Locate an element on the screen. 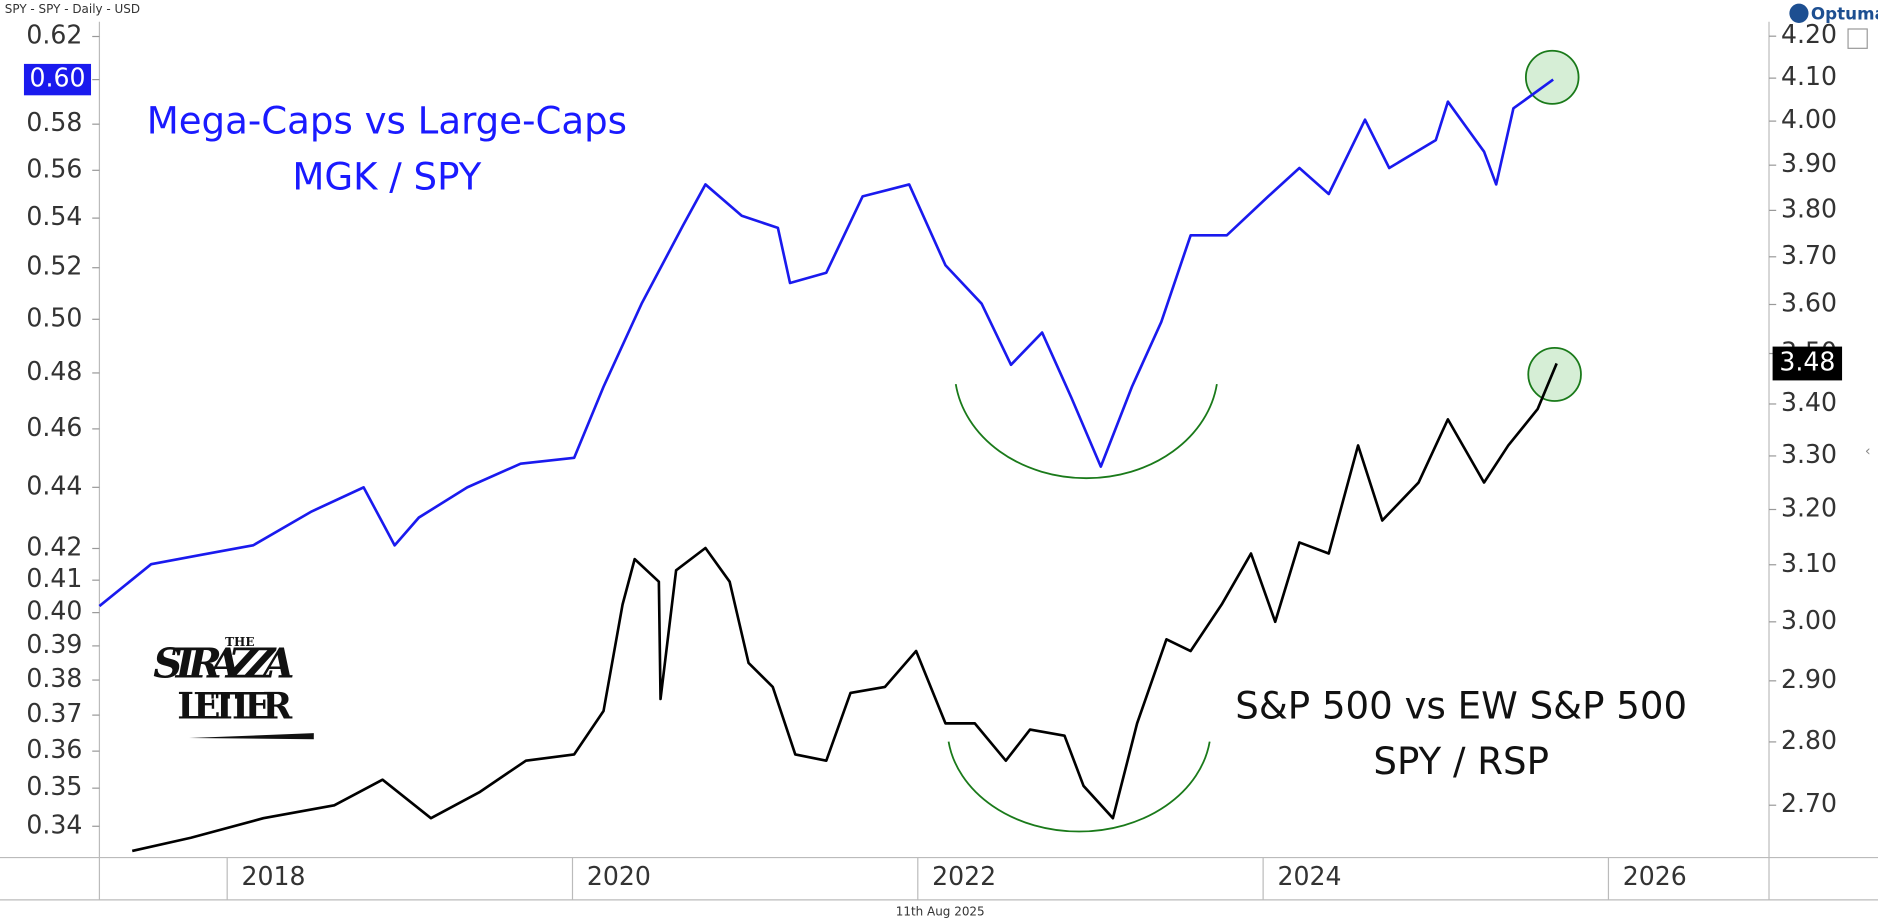  x-tick-label: 2018 is located at coordinates (274, 876).